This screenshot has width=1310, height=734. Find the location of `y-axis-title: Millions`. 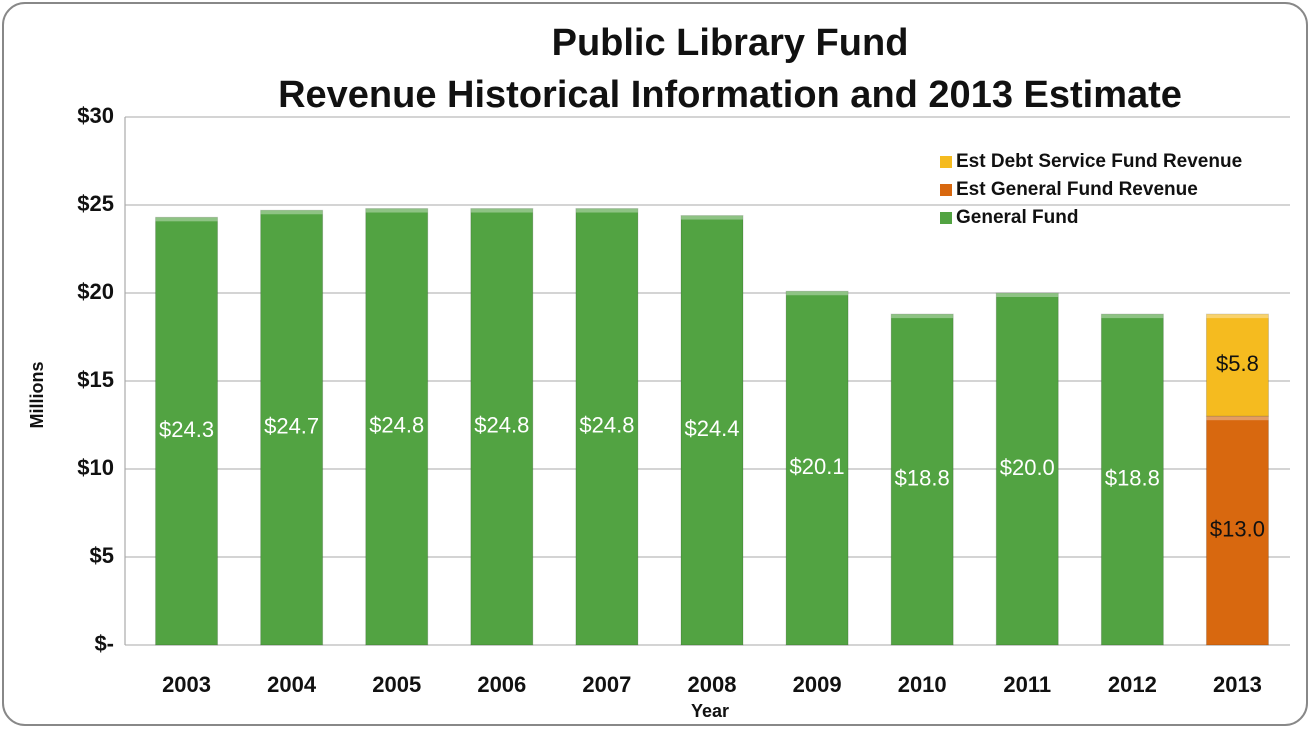

y-axis-title: Millions is located at coordinates (37, 395).